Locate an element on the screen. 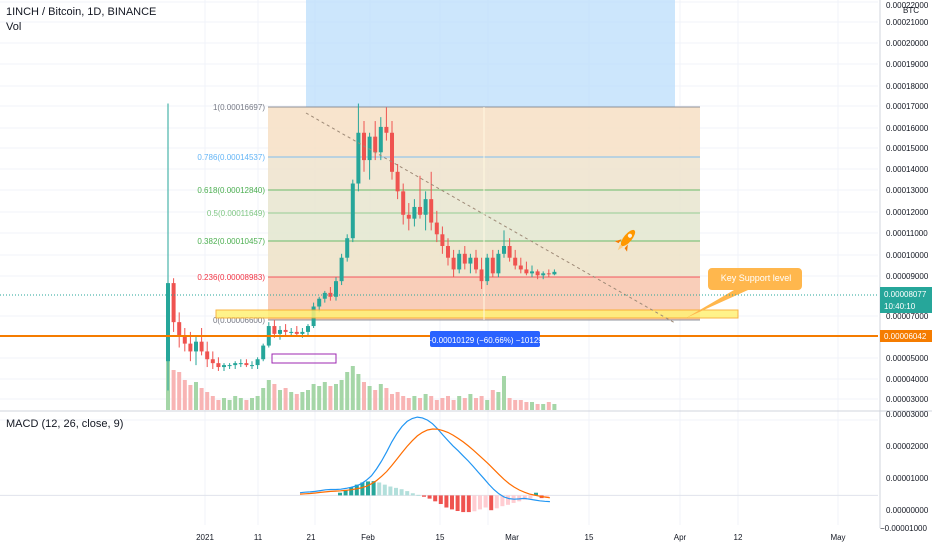 The height and width of the screenshot is (550, 932). price-tick-label: 0.00016000 is located at coordinates (907, 128).